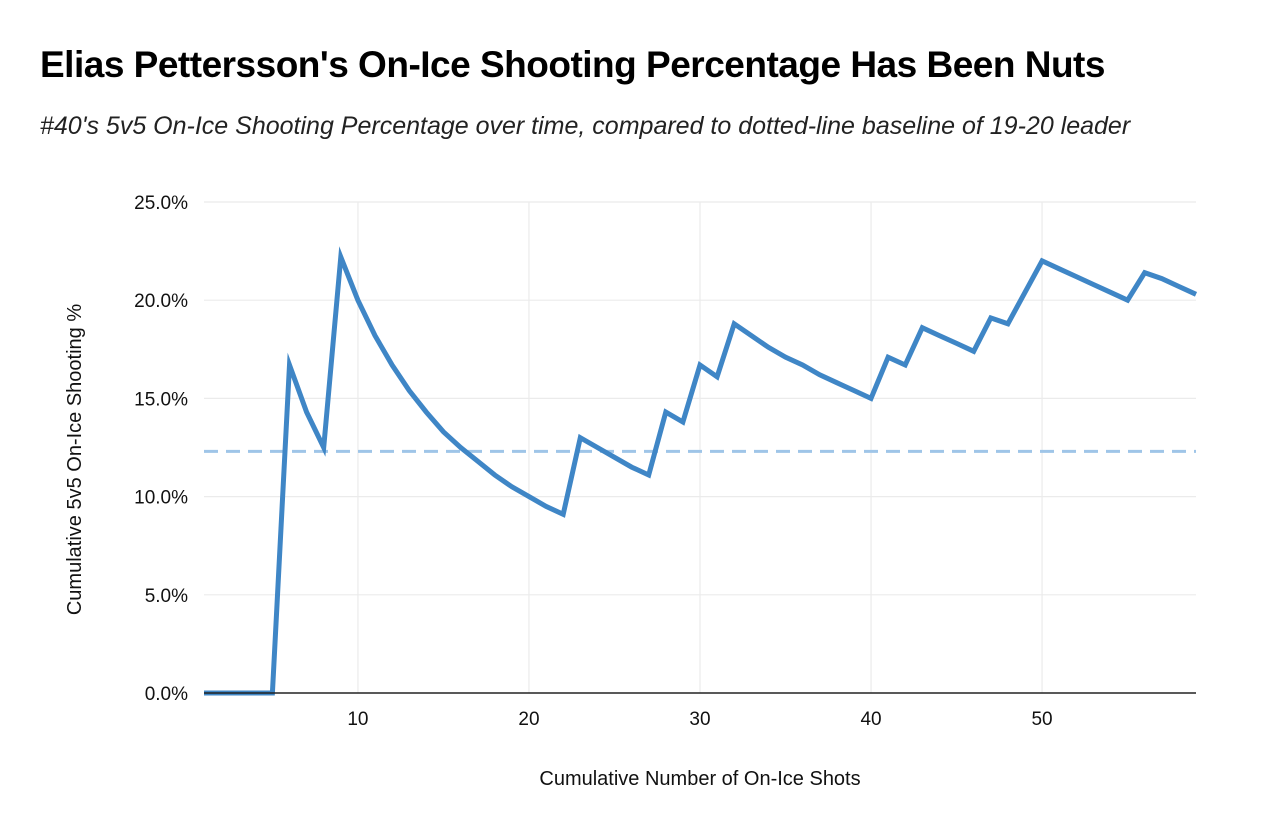 This screenshot has height=822, width=1272. I want to click on y-tick-labels: 0.0% 5.0% 10.0% 15.0% 20.0% 25.0%, so click(161, 449).